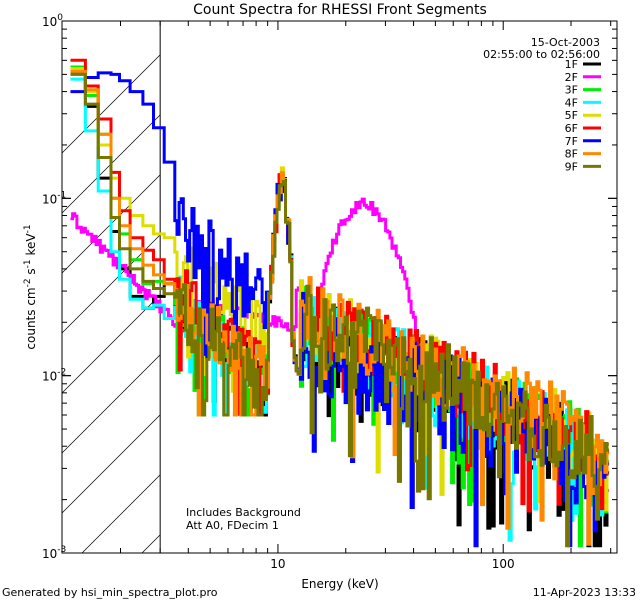  Describe the element at coordinates (571, 77) in the screenshot. I see `legend-label: 2F` at that location.